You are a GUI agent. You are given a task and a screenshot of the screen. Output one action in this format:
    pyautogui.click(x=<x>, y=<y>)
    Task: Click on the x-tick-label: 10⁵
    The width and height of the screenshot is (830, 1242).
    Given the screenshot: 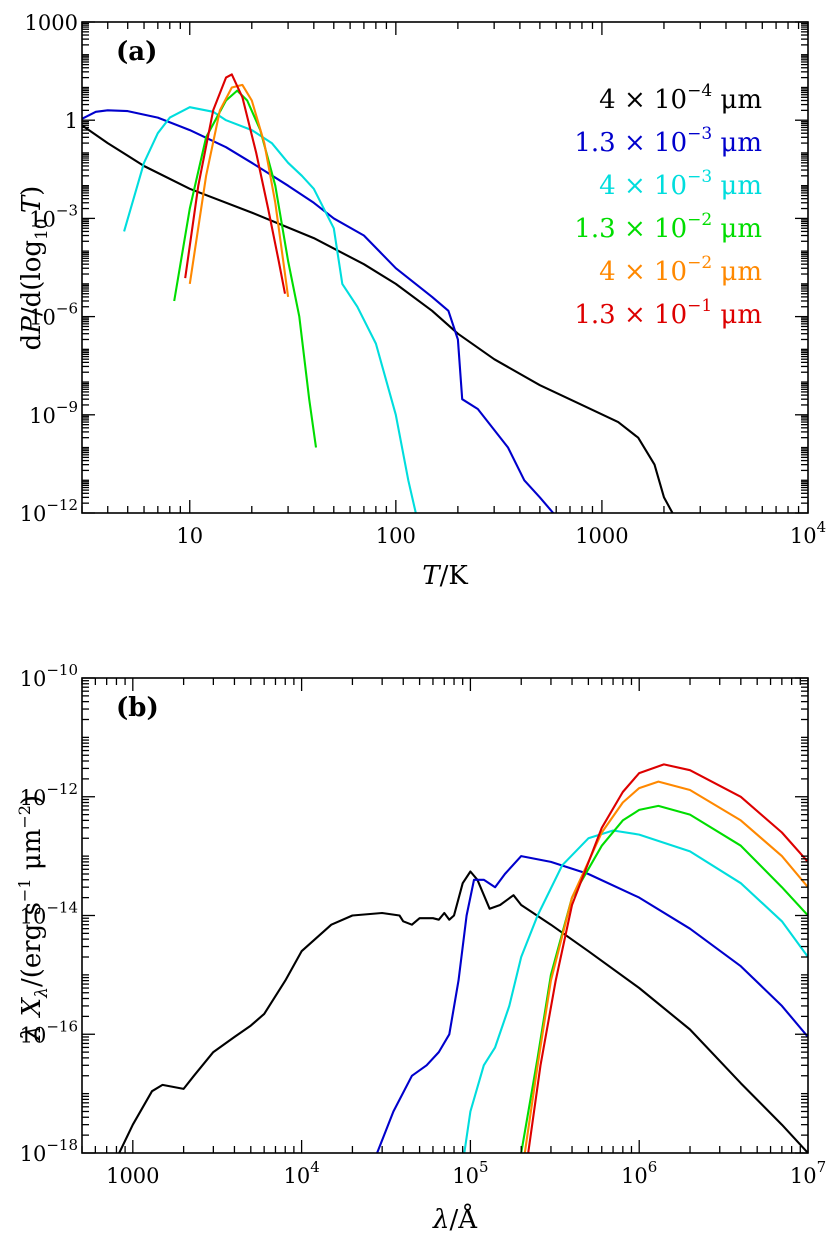 What is the action you would take?
    pyautogui.click(x=470, y=1173)
    